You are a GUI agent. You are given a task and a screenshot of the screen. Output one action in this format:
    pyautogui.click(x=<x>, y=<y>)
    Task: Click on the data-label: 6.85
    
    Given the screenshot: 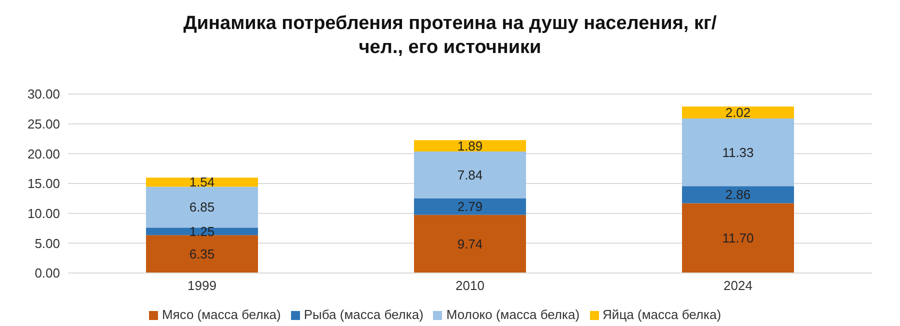 What is the action you would take?
    pyautogui.click(x=202, y=207)
    